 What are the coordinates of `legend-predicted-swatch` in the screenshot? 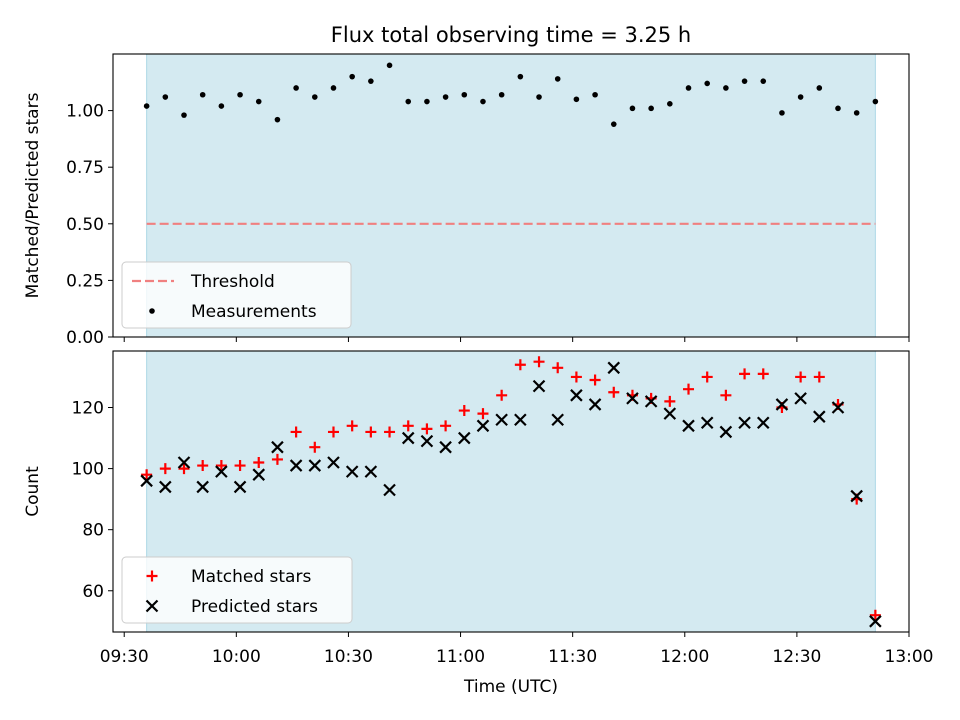 It's located at (152, 606).